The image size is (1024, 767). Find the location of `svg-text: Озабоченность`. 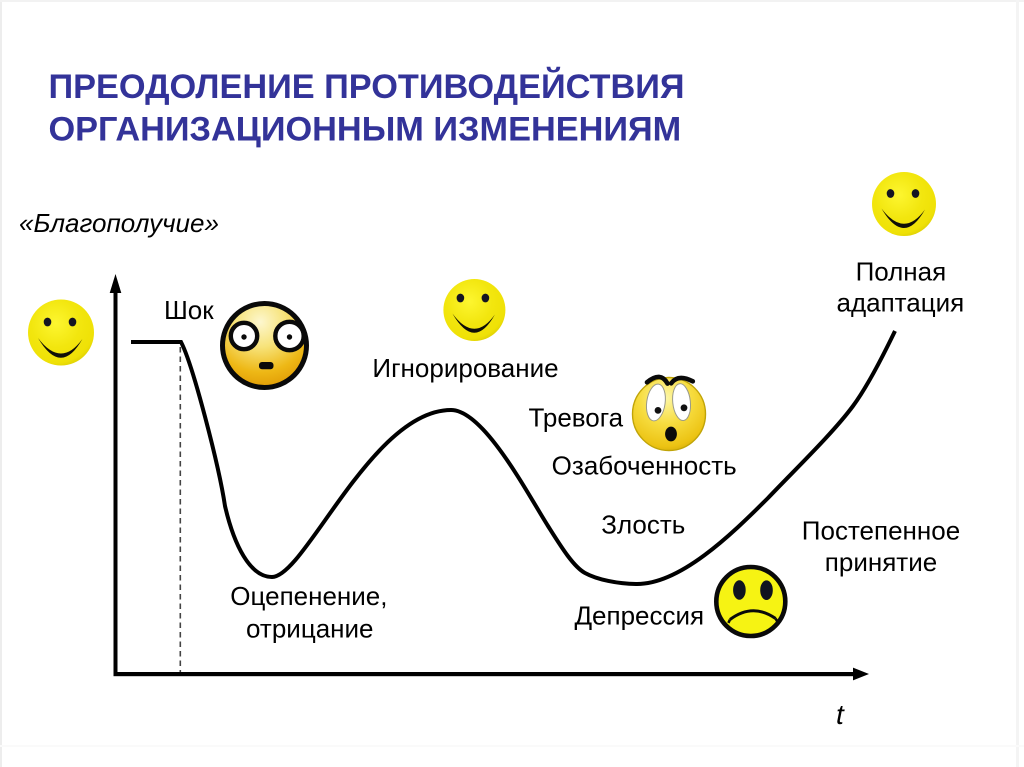

svg-text: Озабоченность is located at coordinates (644, 466).